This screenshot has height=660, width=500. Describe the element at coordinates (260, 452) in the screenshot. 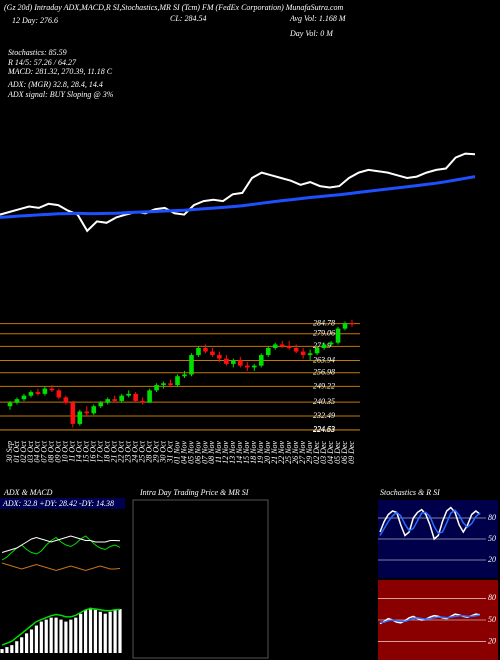

I see `x-tick-label: 19 Nov` at that location.